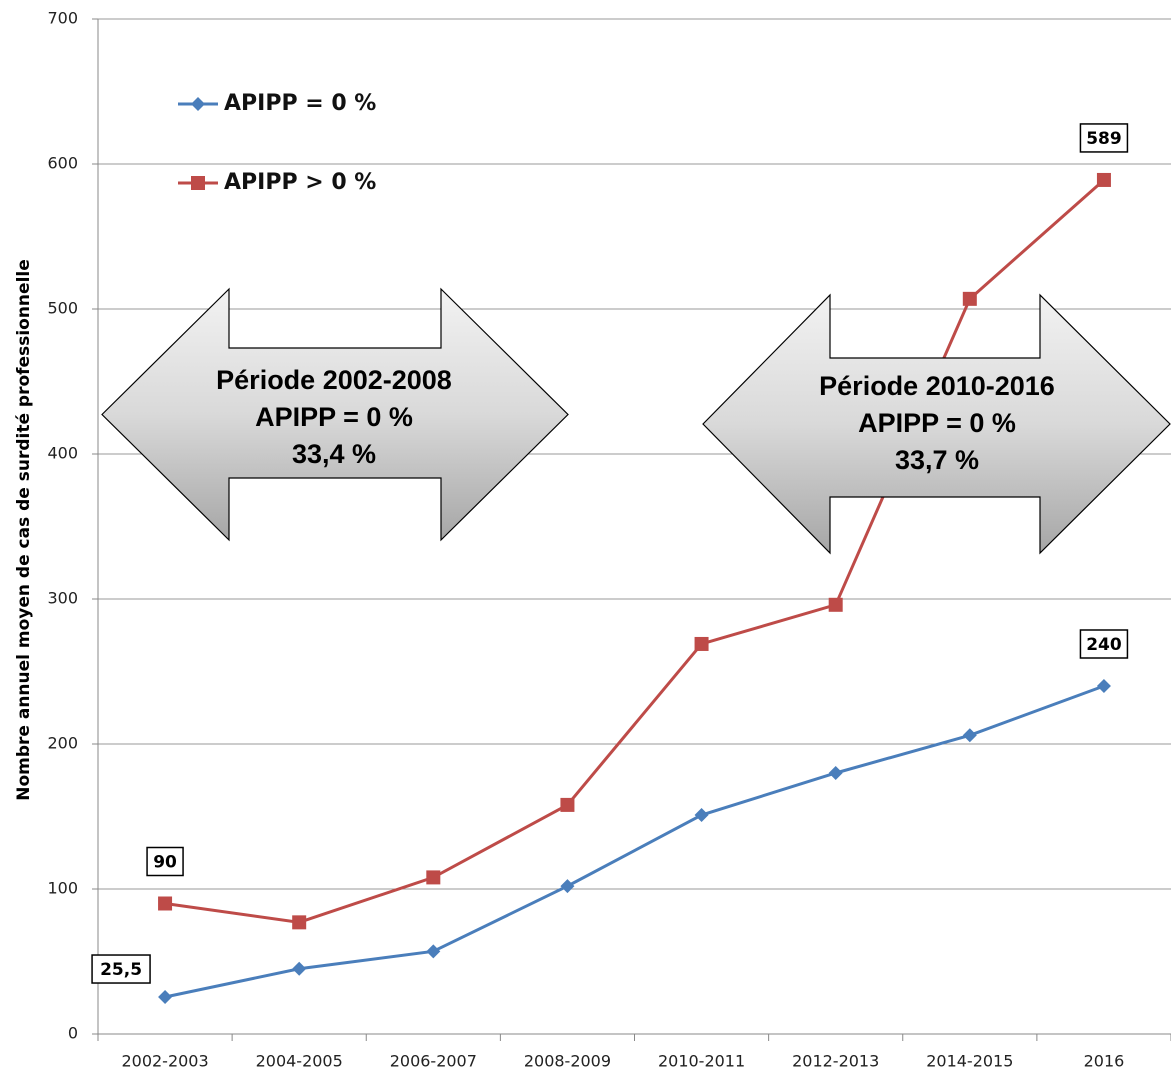  What do you see at coordinates (334, 454) in the screenshot?
I see `annotation-text: 33,4 %` at bounding box center [334, 454].